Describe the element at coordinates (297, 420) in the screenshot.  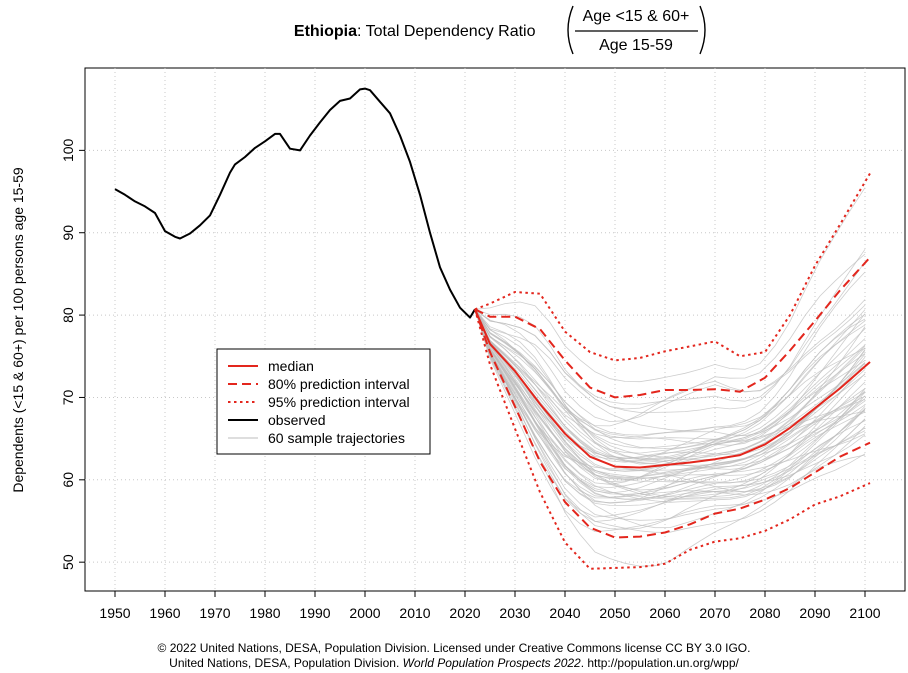
I see `legend-label: observed` at that location.